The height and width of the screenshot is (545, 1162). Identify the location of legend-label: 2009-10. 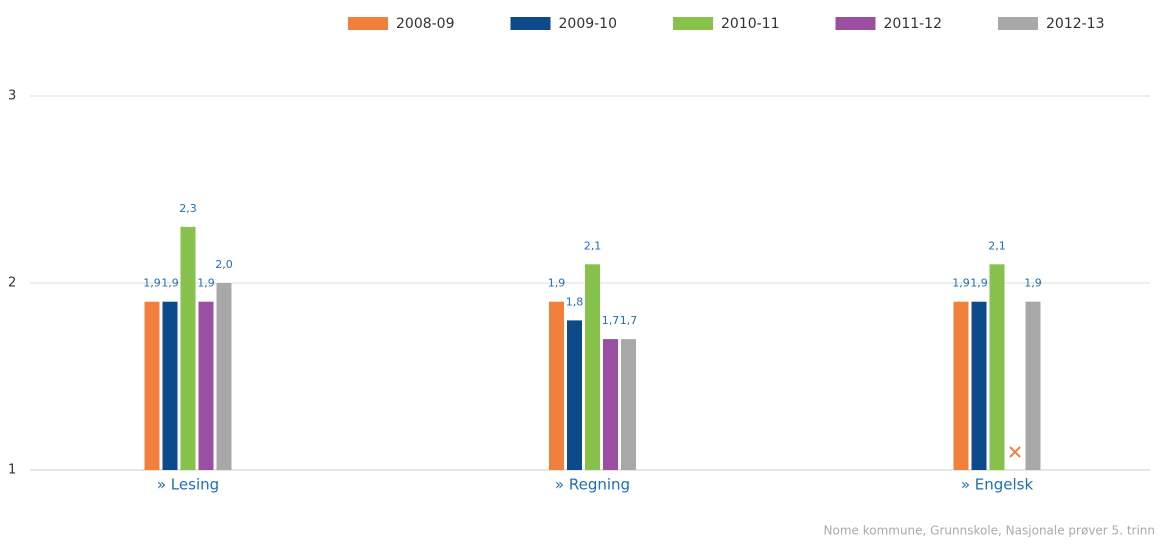
(588, 24).